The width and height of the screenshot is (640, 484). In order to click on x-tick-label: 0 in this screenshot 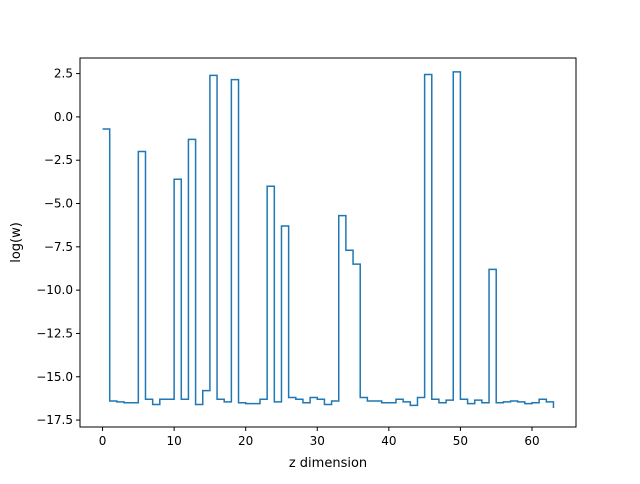, I will do `click(103, 441)`.